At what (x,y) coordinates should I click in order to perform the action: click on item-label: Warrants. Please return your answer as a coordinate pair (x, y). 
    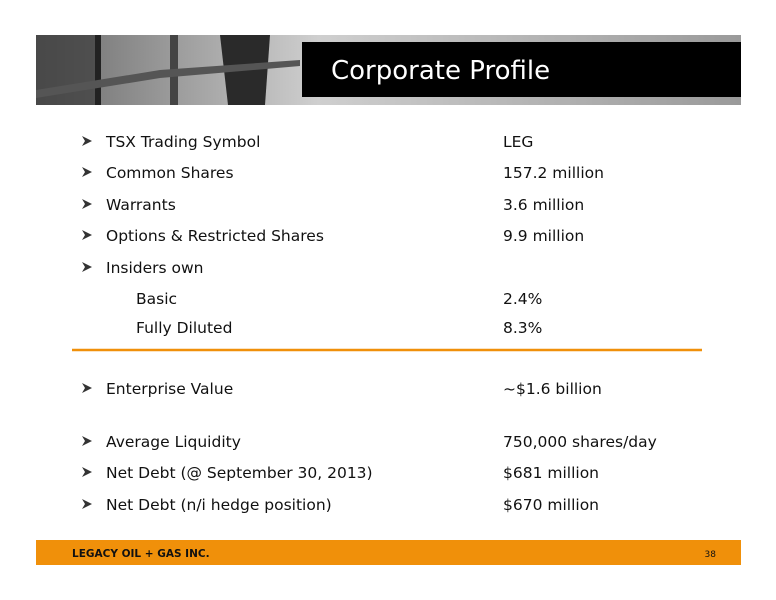
    Looking at the image, I should click on (141, 205).